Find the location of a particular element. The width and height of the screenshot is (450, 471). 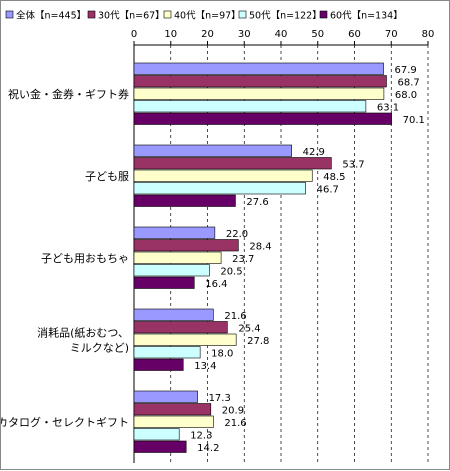

category-label: 祝い金・金券・ギフト券 is located at coordinates (68, 94).